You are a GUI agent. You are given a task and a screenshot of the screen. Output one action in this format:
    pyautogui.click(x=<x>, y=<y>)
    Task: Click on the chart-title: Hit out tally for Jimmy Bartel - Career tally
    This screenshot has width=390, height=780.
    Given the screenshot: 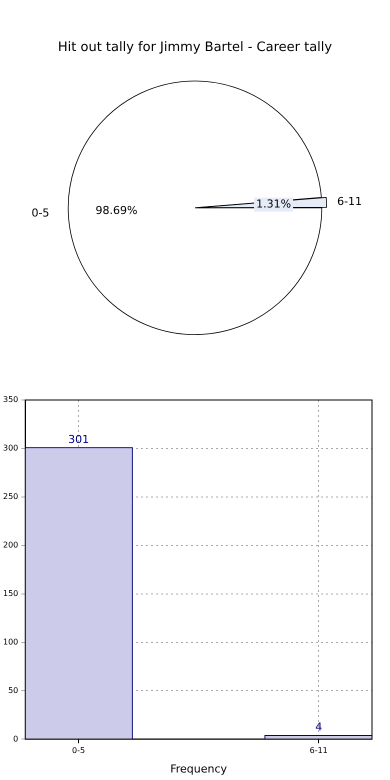 What is the action you would take?
    pyautogui.click(x=195, y=48)
    